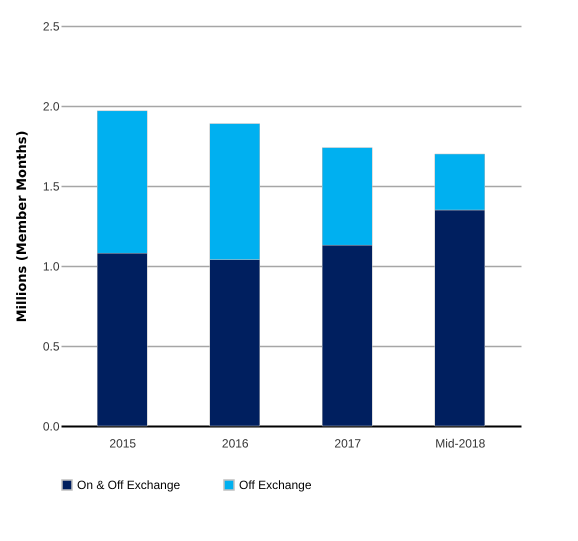 The image size is (578, 541). What do you see at coordinates (348, 443) in the screenshot?
I see `x-tick-label: 2017` at bounding box center [348, 443].